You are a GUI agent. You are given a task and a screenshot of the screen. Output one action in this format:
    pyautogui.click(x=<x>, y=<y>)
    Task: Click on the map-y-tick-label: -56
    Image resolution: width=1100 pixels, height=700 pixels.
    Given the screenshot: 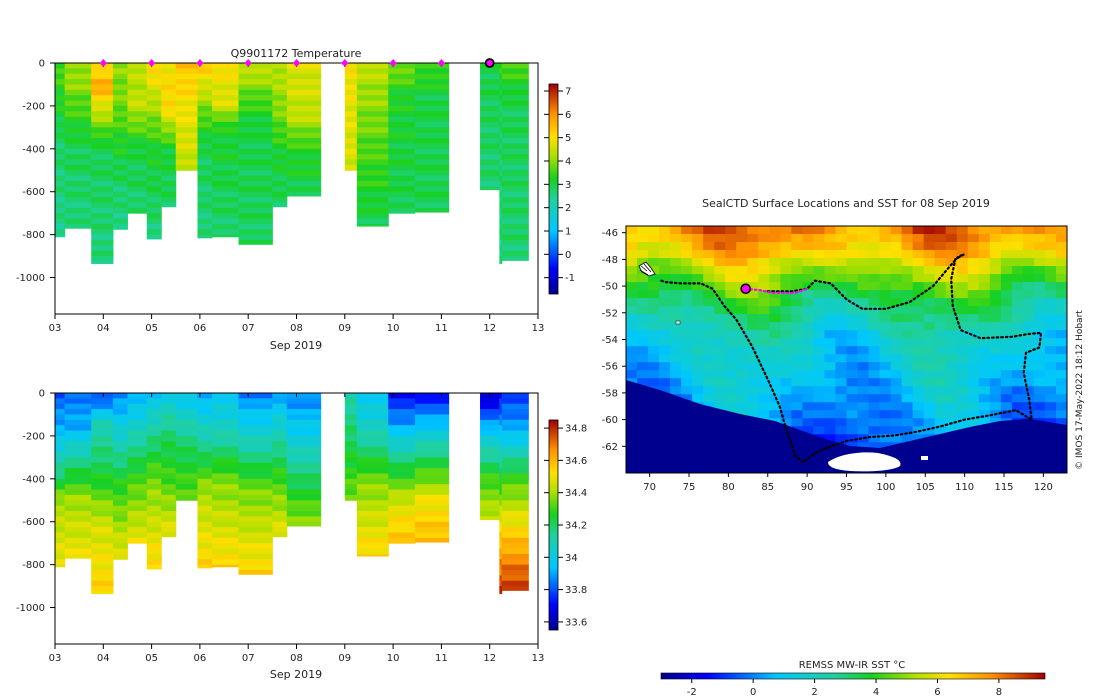 What is the action you would take?
    pyautogui.click(x=610, y=367)
    